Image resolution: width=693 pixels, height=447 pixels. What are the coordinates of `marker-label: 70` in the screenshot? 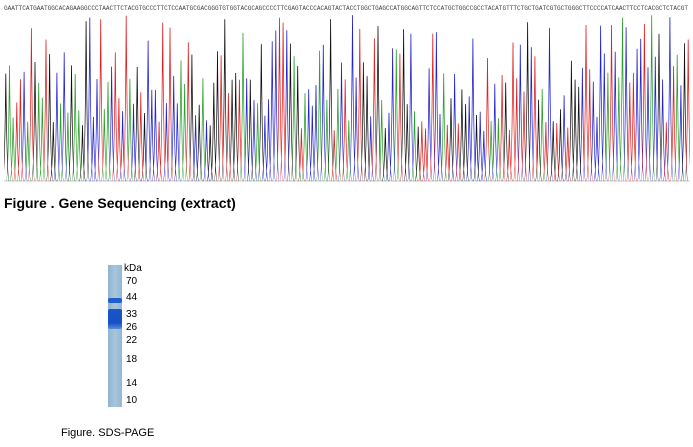 It's located at (132, 281).